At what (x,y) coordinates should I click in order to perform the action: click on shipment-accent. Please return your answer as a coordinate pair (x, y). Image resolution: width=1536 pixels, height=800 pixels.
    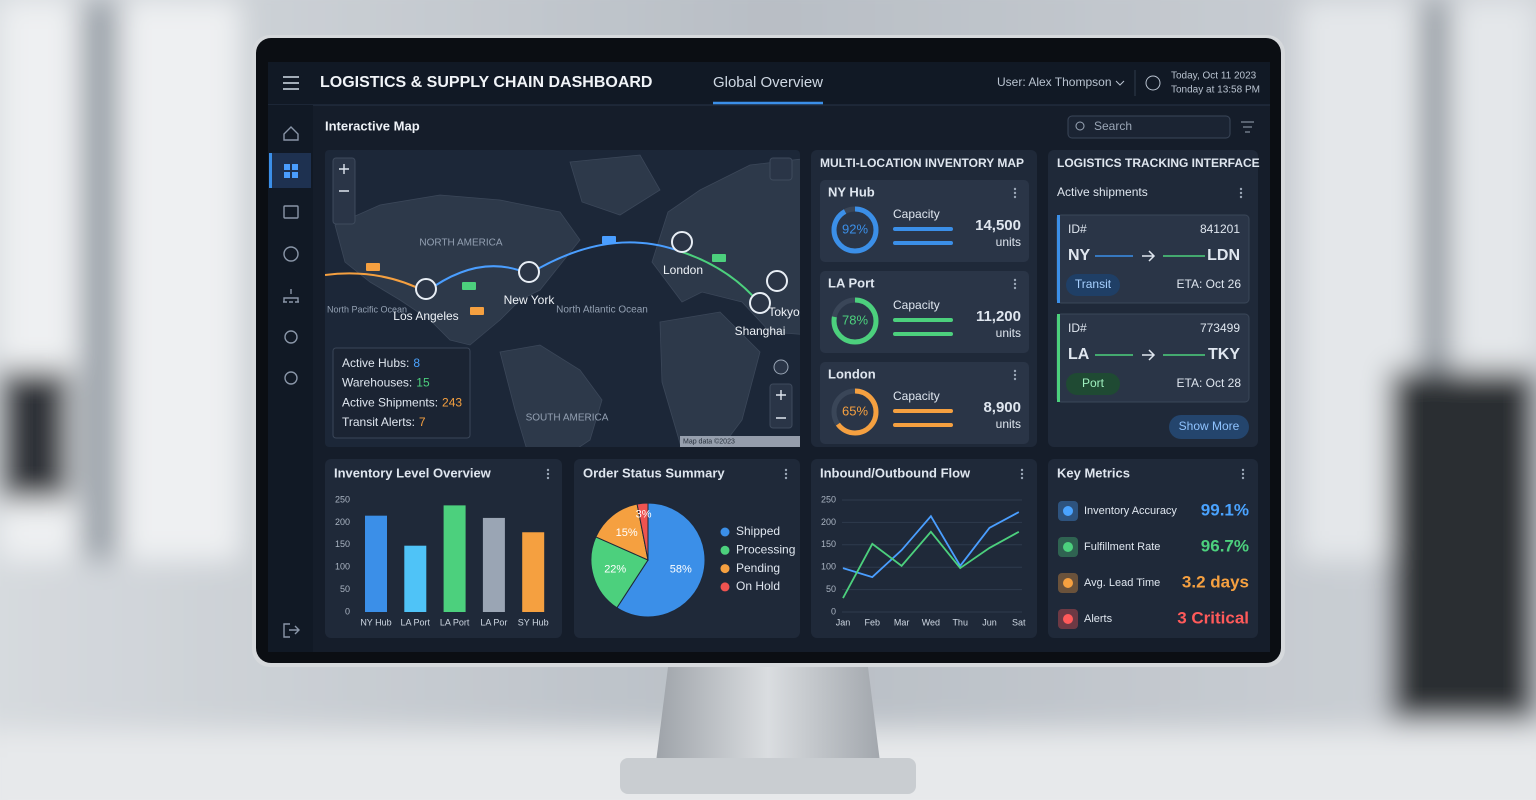
    Looking at the image, I should click on (1058, 259).